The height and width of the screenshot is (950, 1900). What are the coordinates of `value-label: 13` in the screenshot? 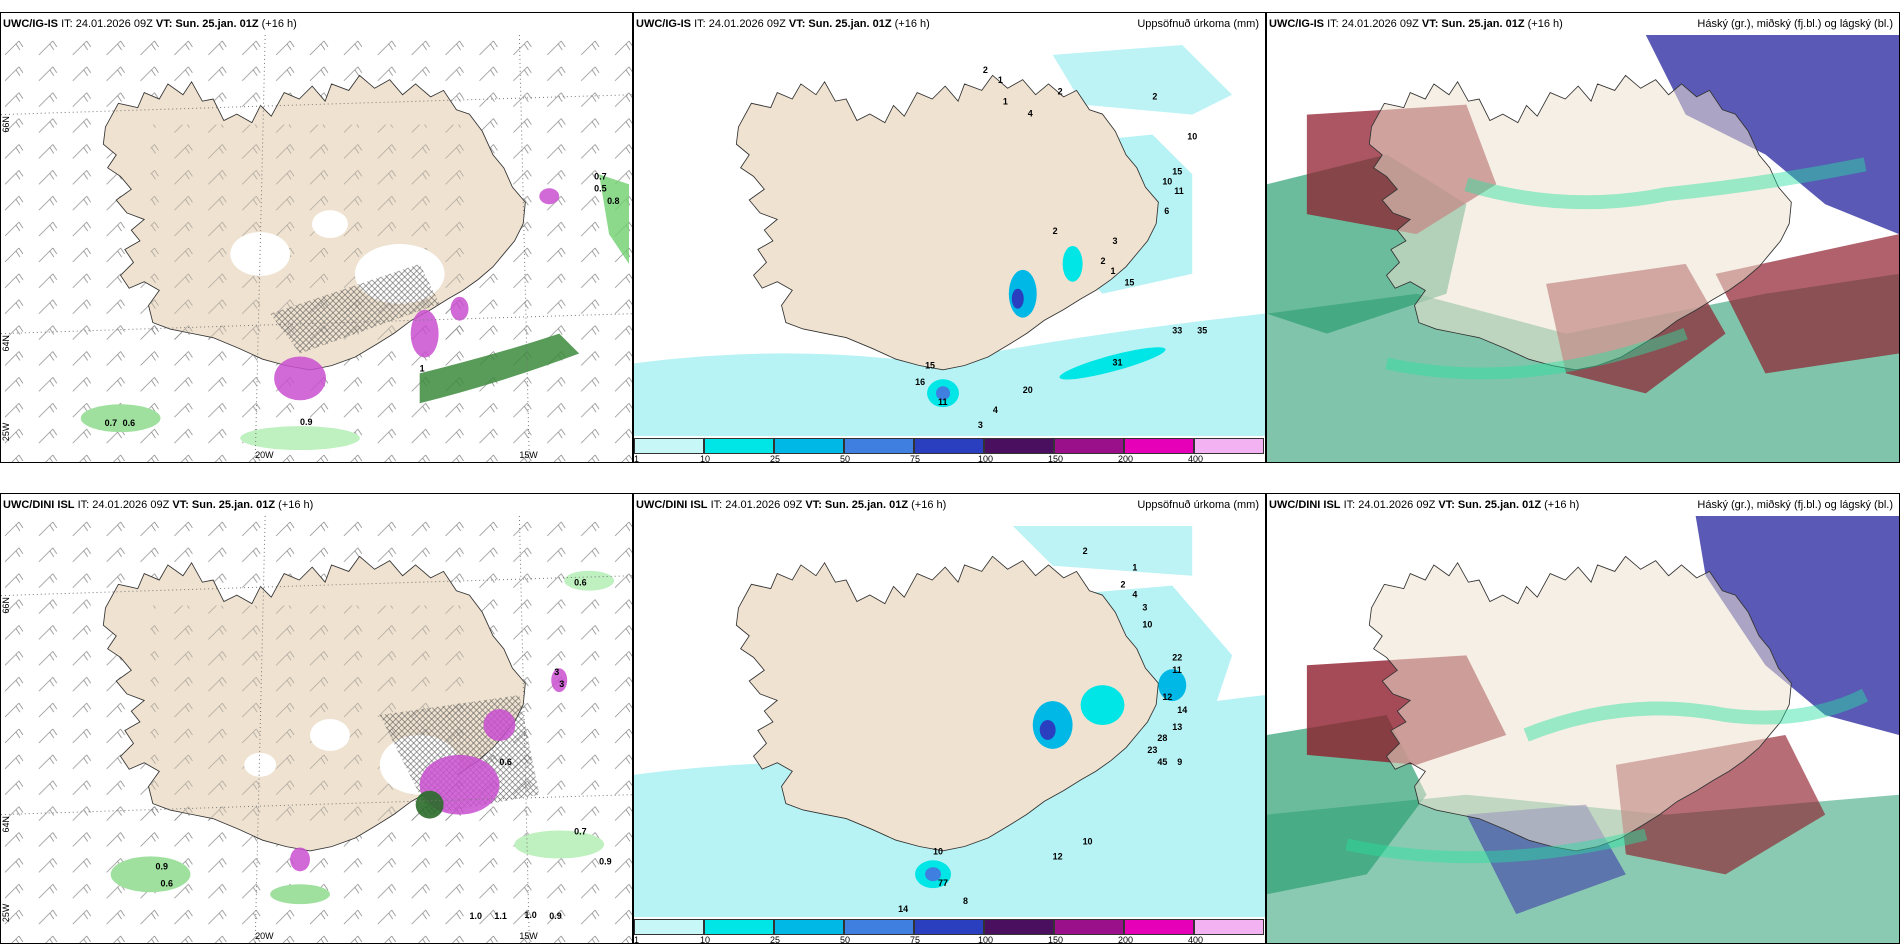 It's located at (1177, 727).